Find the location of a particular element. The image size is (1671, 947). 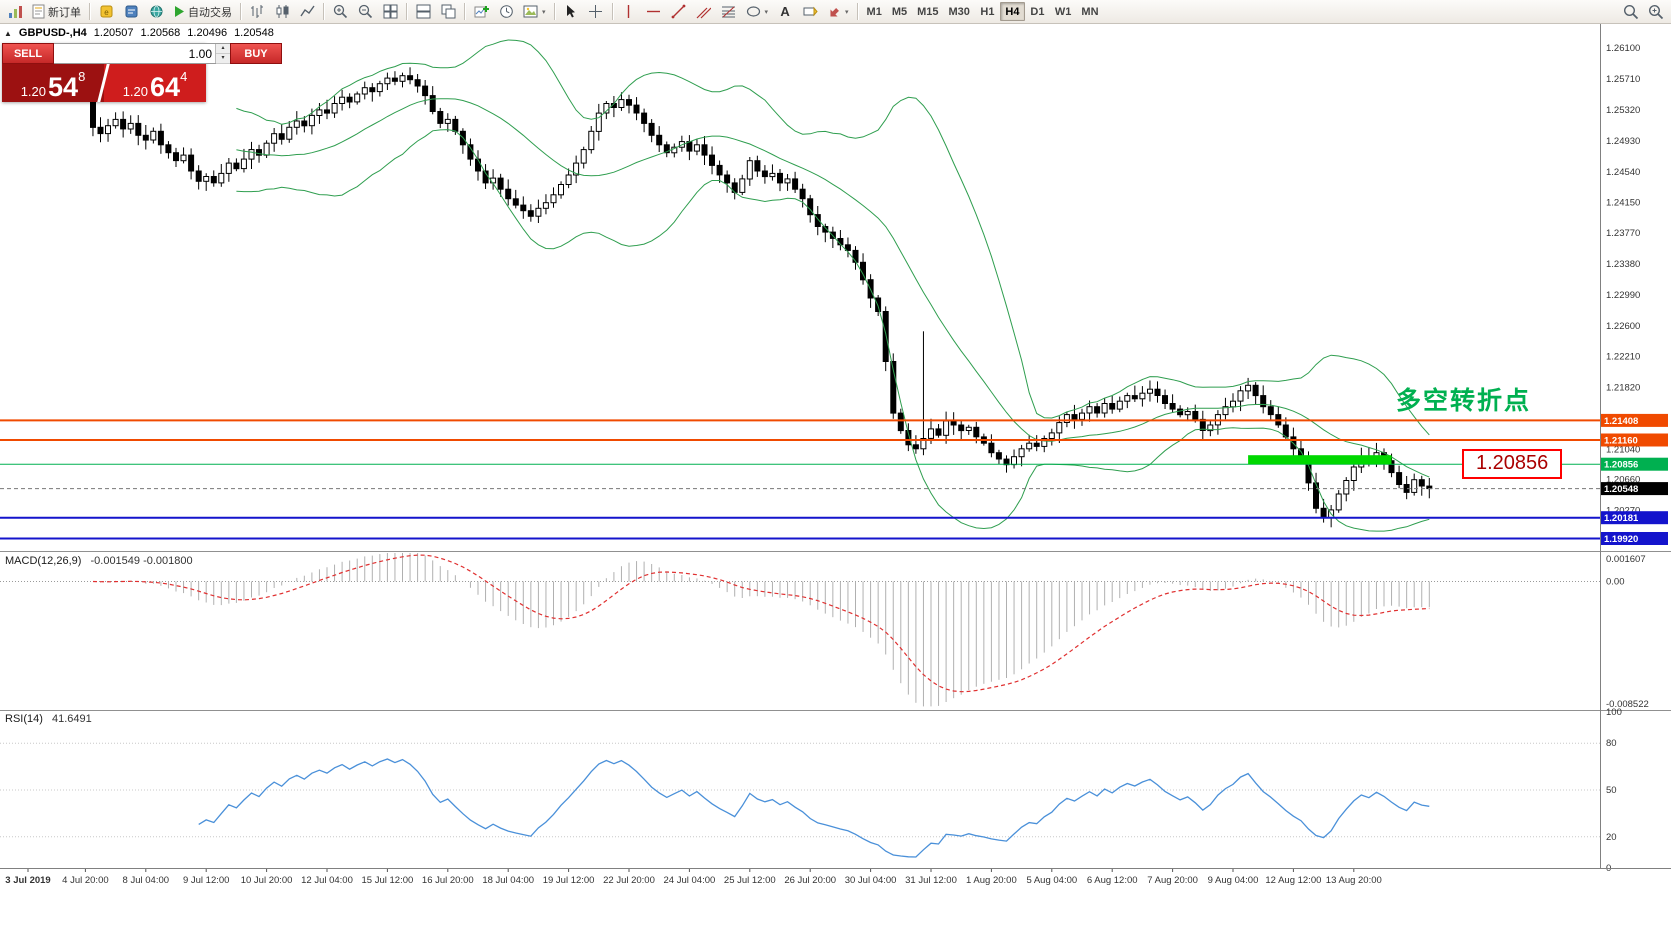

equidistant-channel-icon is located at coordinates (704, 13).